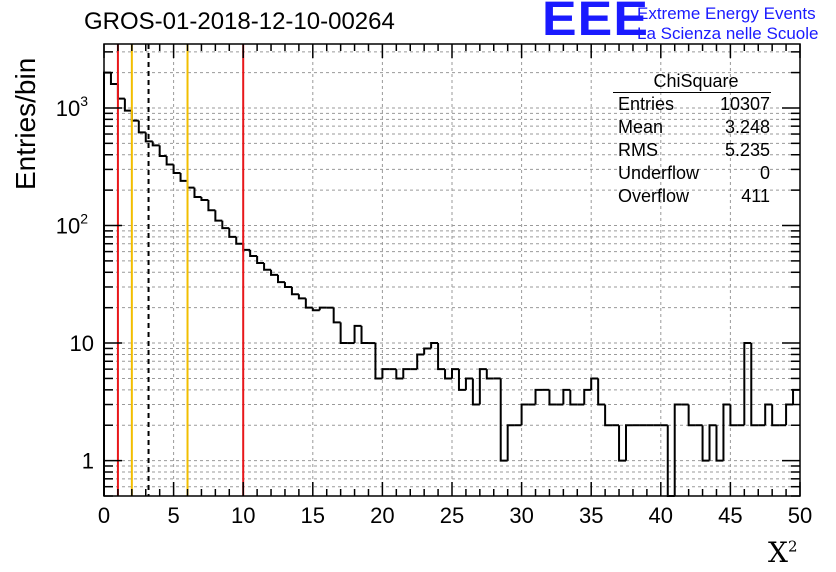 The image size is (836, 572). Describe the element at coordinates (659, 173) in the screenshot. I see `stats-label: Underflow` at that location.